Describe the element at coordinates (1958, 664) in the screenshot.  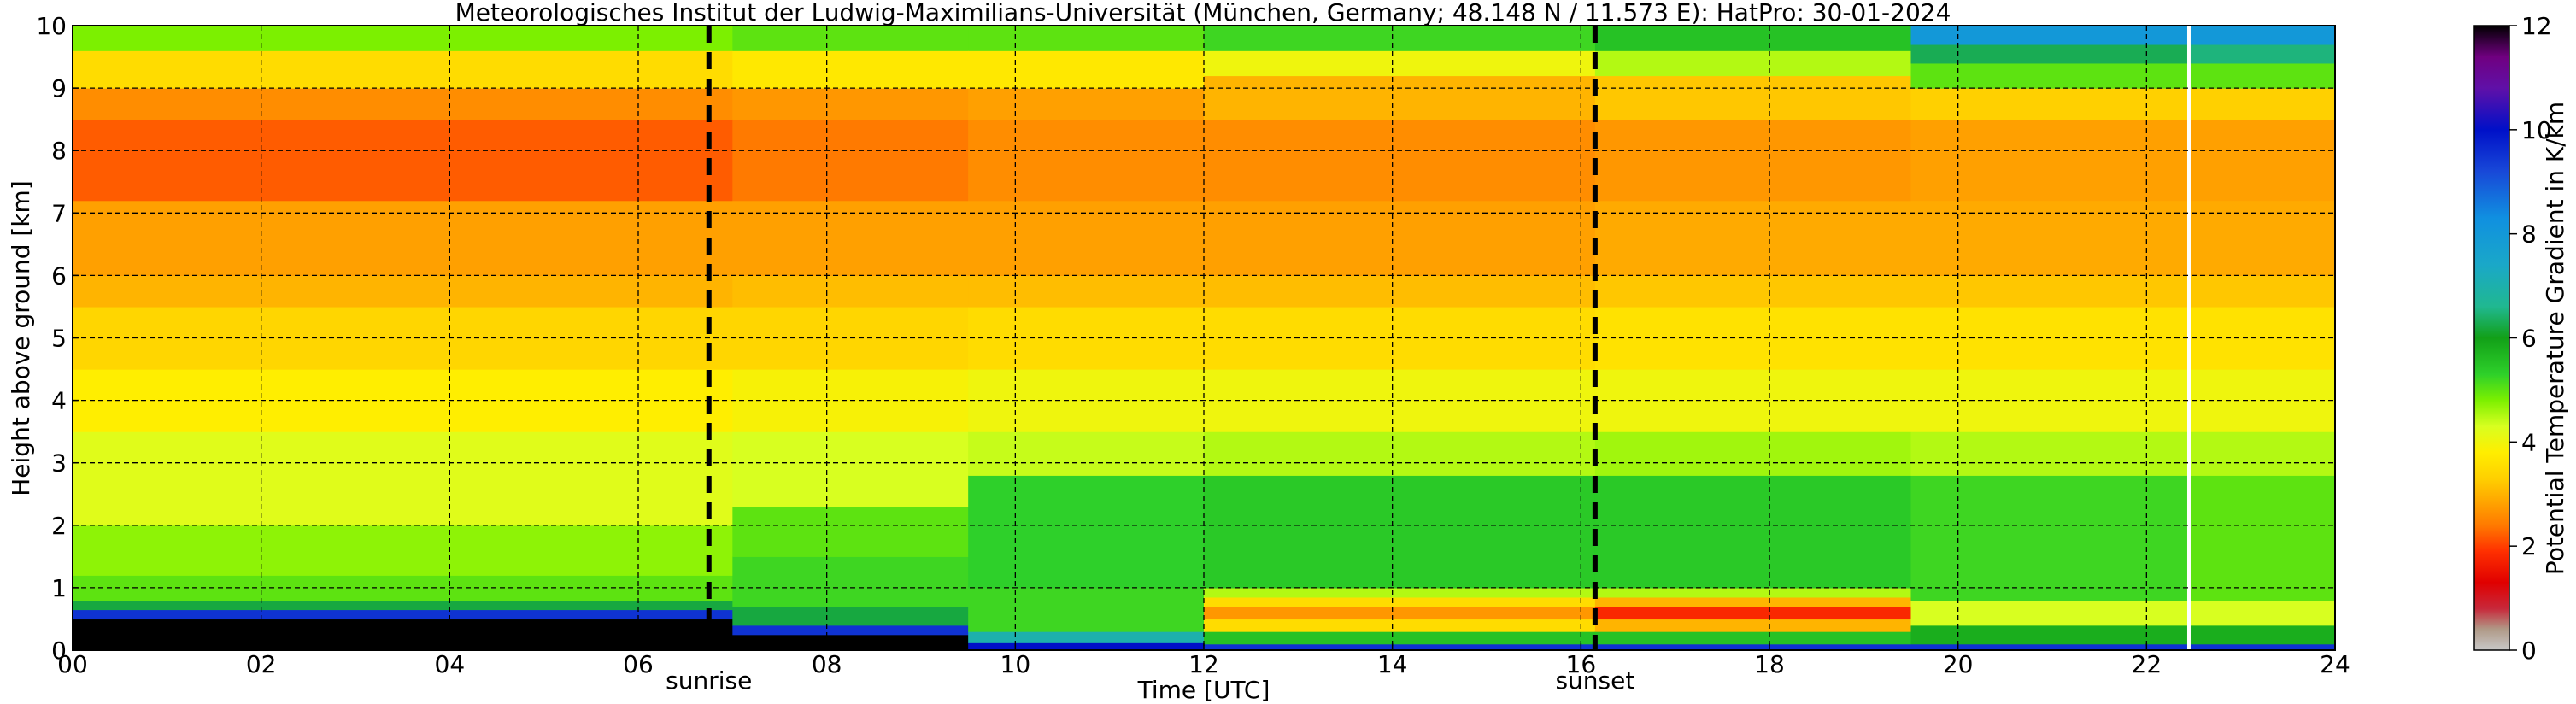
I see `x-tick-label: 20` at that location.